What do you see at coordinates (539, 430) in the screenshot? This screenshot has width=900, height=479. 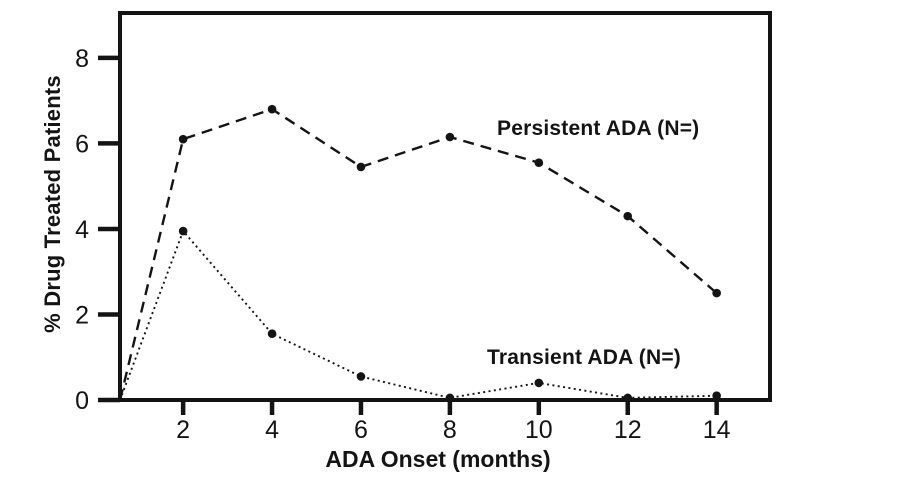 I see `x-axis-tick-label: 10` at bounding box center [539, 430].